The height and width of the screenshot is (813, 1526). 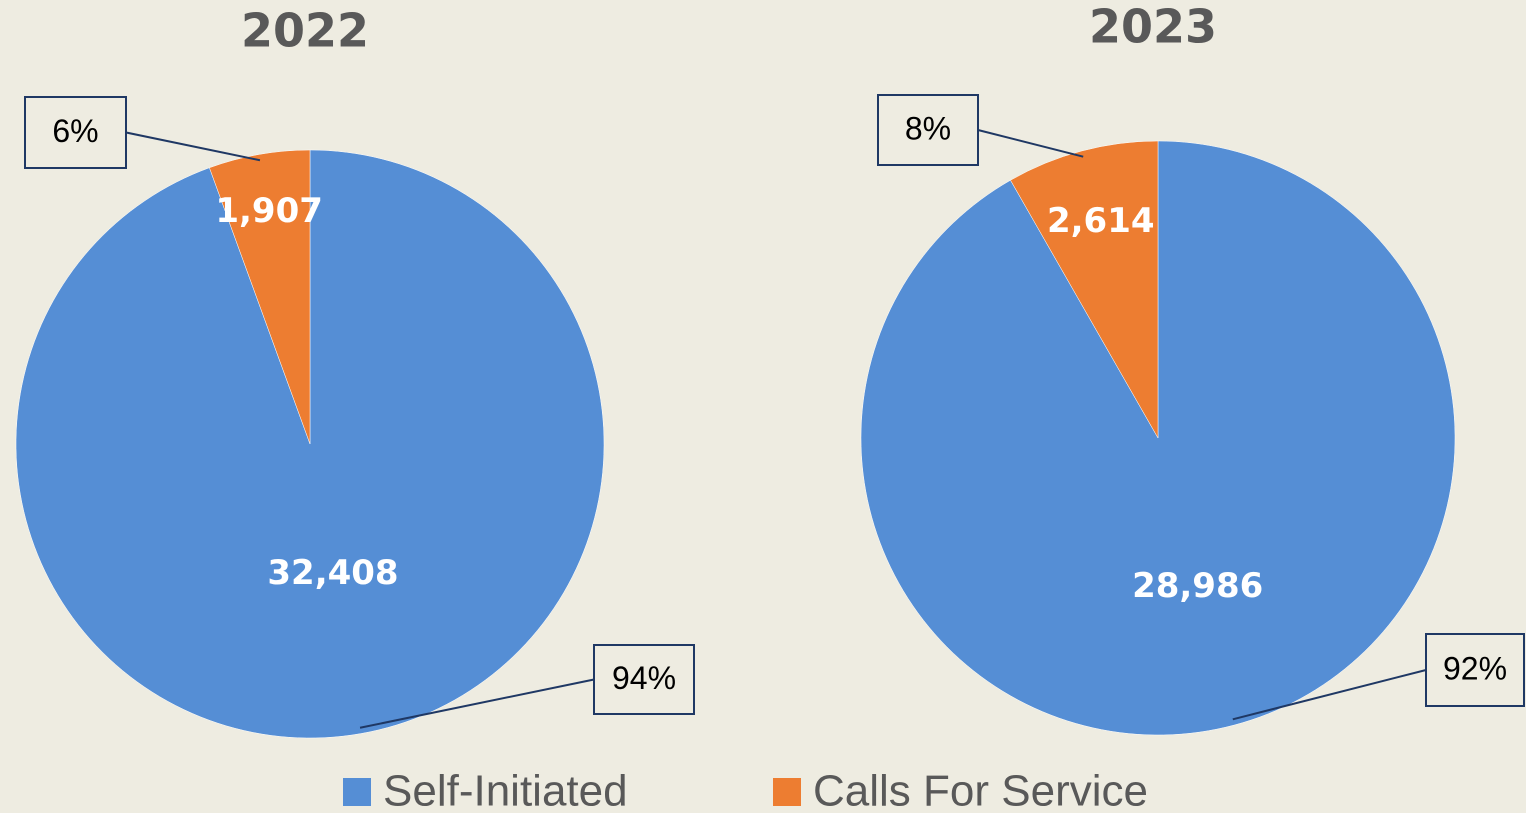 What do you see at coordinates (332, 573) in the screenshot?
I see `value-label: 32,408` at bounding box center [332, 573].